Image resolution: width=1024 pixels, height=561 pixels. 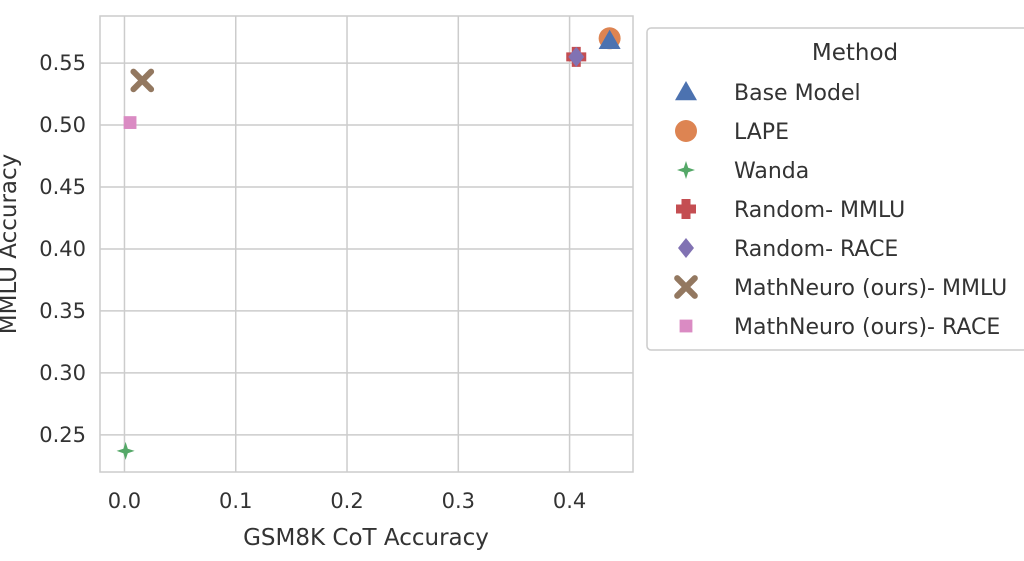 I want to click on legend-marker-random-mmlu, so click(x=686, y=209).